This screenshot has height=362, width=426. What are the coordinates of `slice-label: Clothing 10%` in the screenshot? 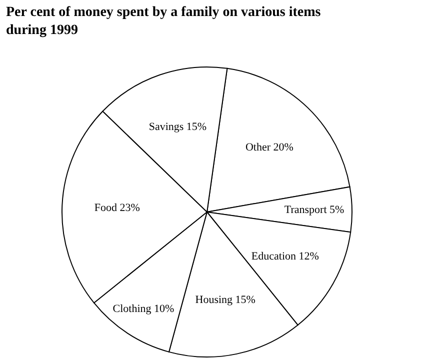 It's located at (143, 309).